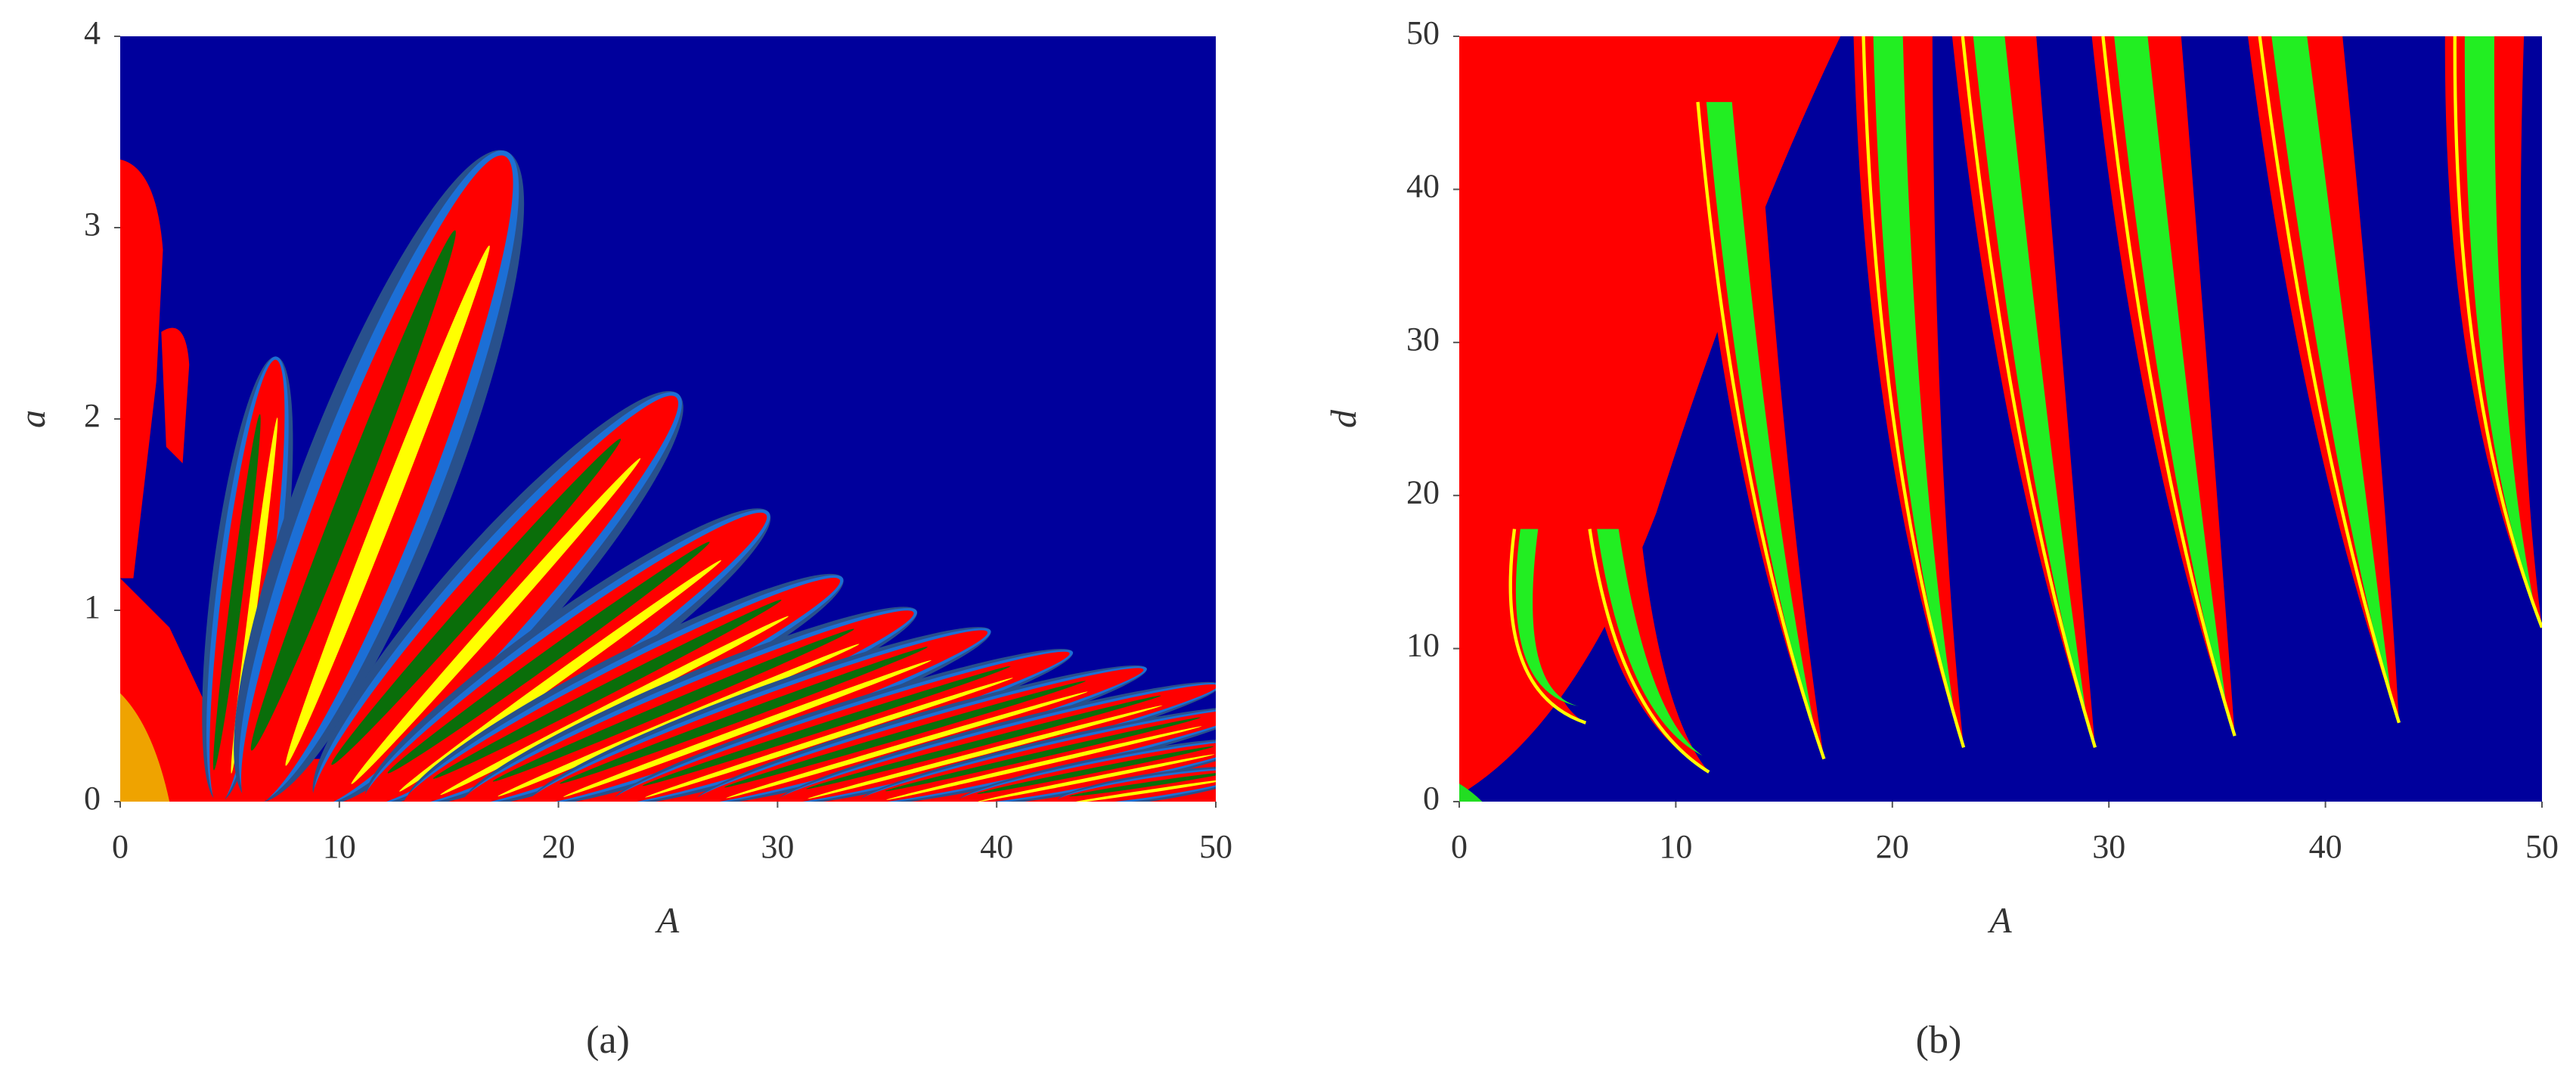 Image resolution: width=2576 pixels, height=1089 pixels. What do you see at coordinates (93, 224) in the screenshot?
I see `y-tick-label: 3` at bounding box center [93, 224].